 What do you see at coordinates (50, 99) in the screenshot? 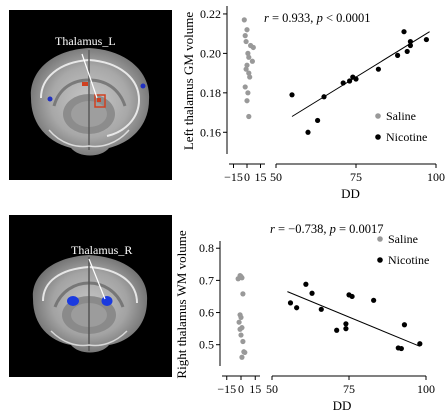
I see `marker-left` at bounding box center [50, 99].